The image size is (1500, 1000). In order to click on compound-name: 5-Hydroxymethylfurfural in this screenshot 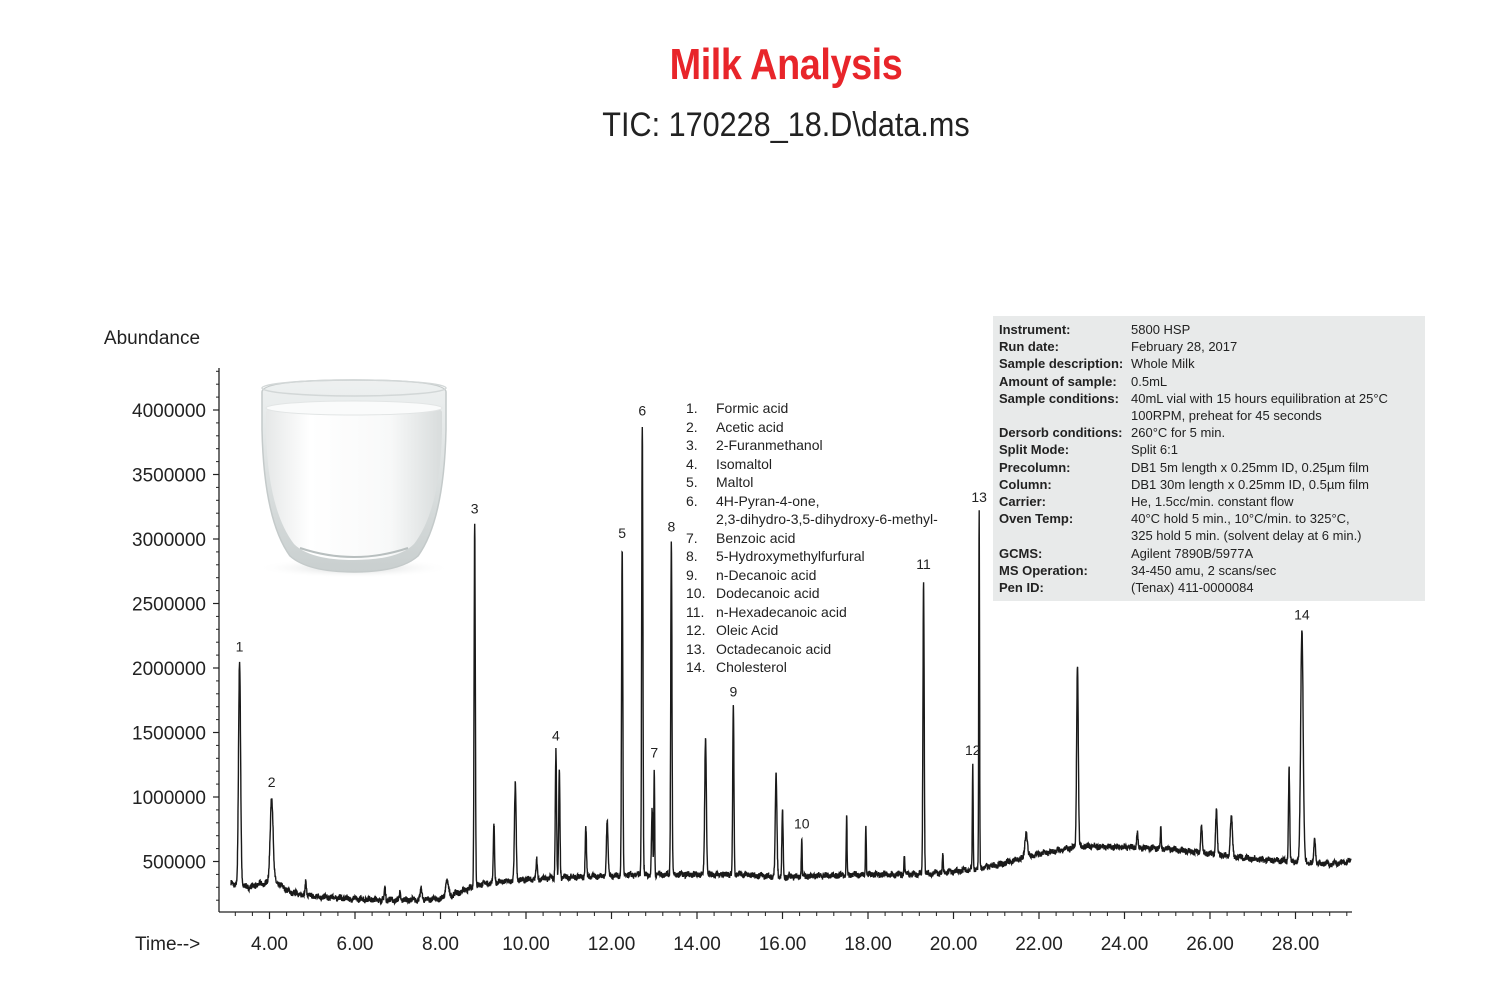, I will do `click(790, 556)`.